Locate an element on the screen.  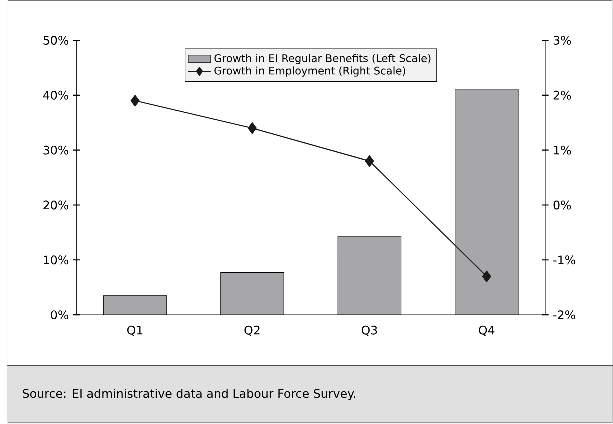
legend-label: Growth in Employment (Right Scale) is located at coordinates (310, 72).